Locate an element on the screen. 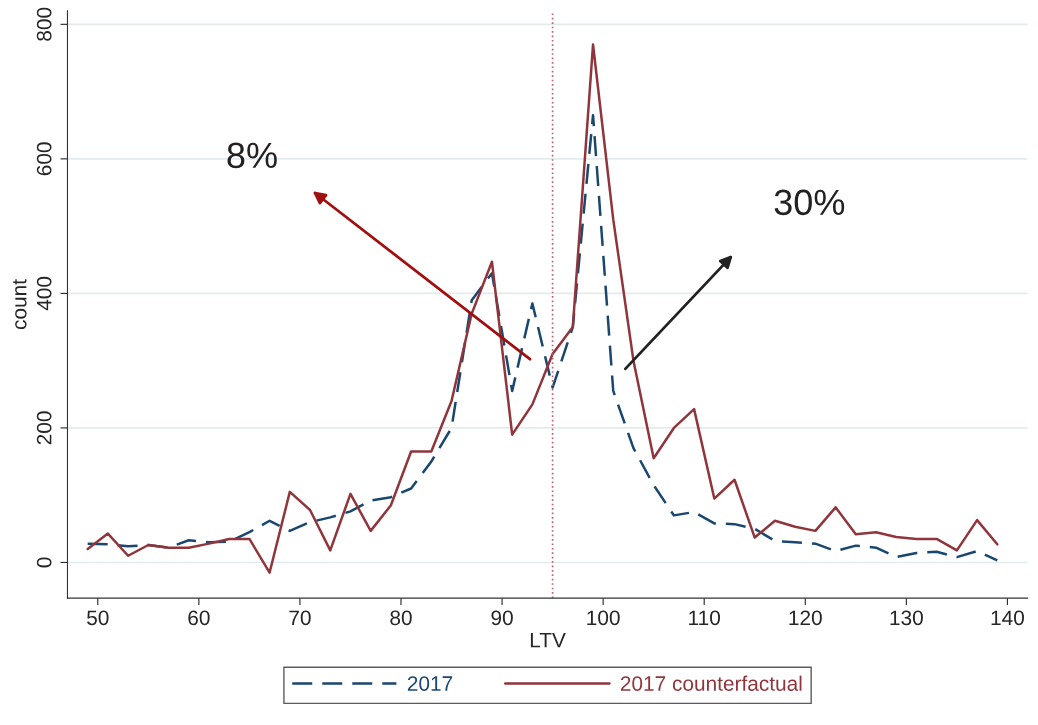 This screenshot has width=1038, height=725. x-tick-label: 50 is located at coordinates (98, 618).